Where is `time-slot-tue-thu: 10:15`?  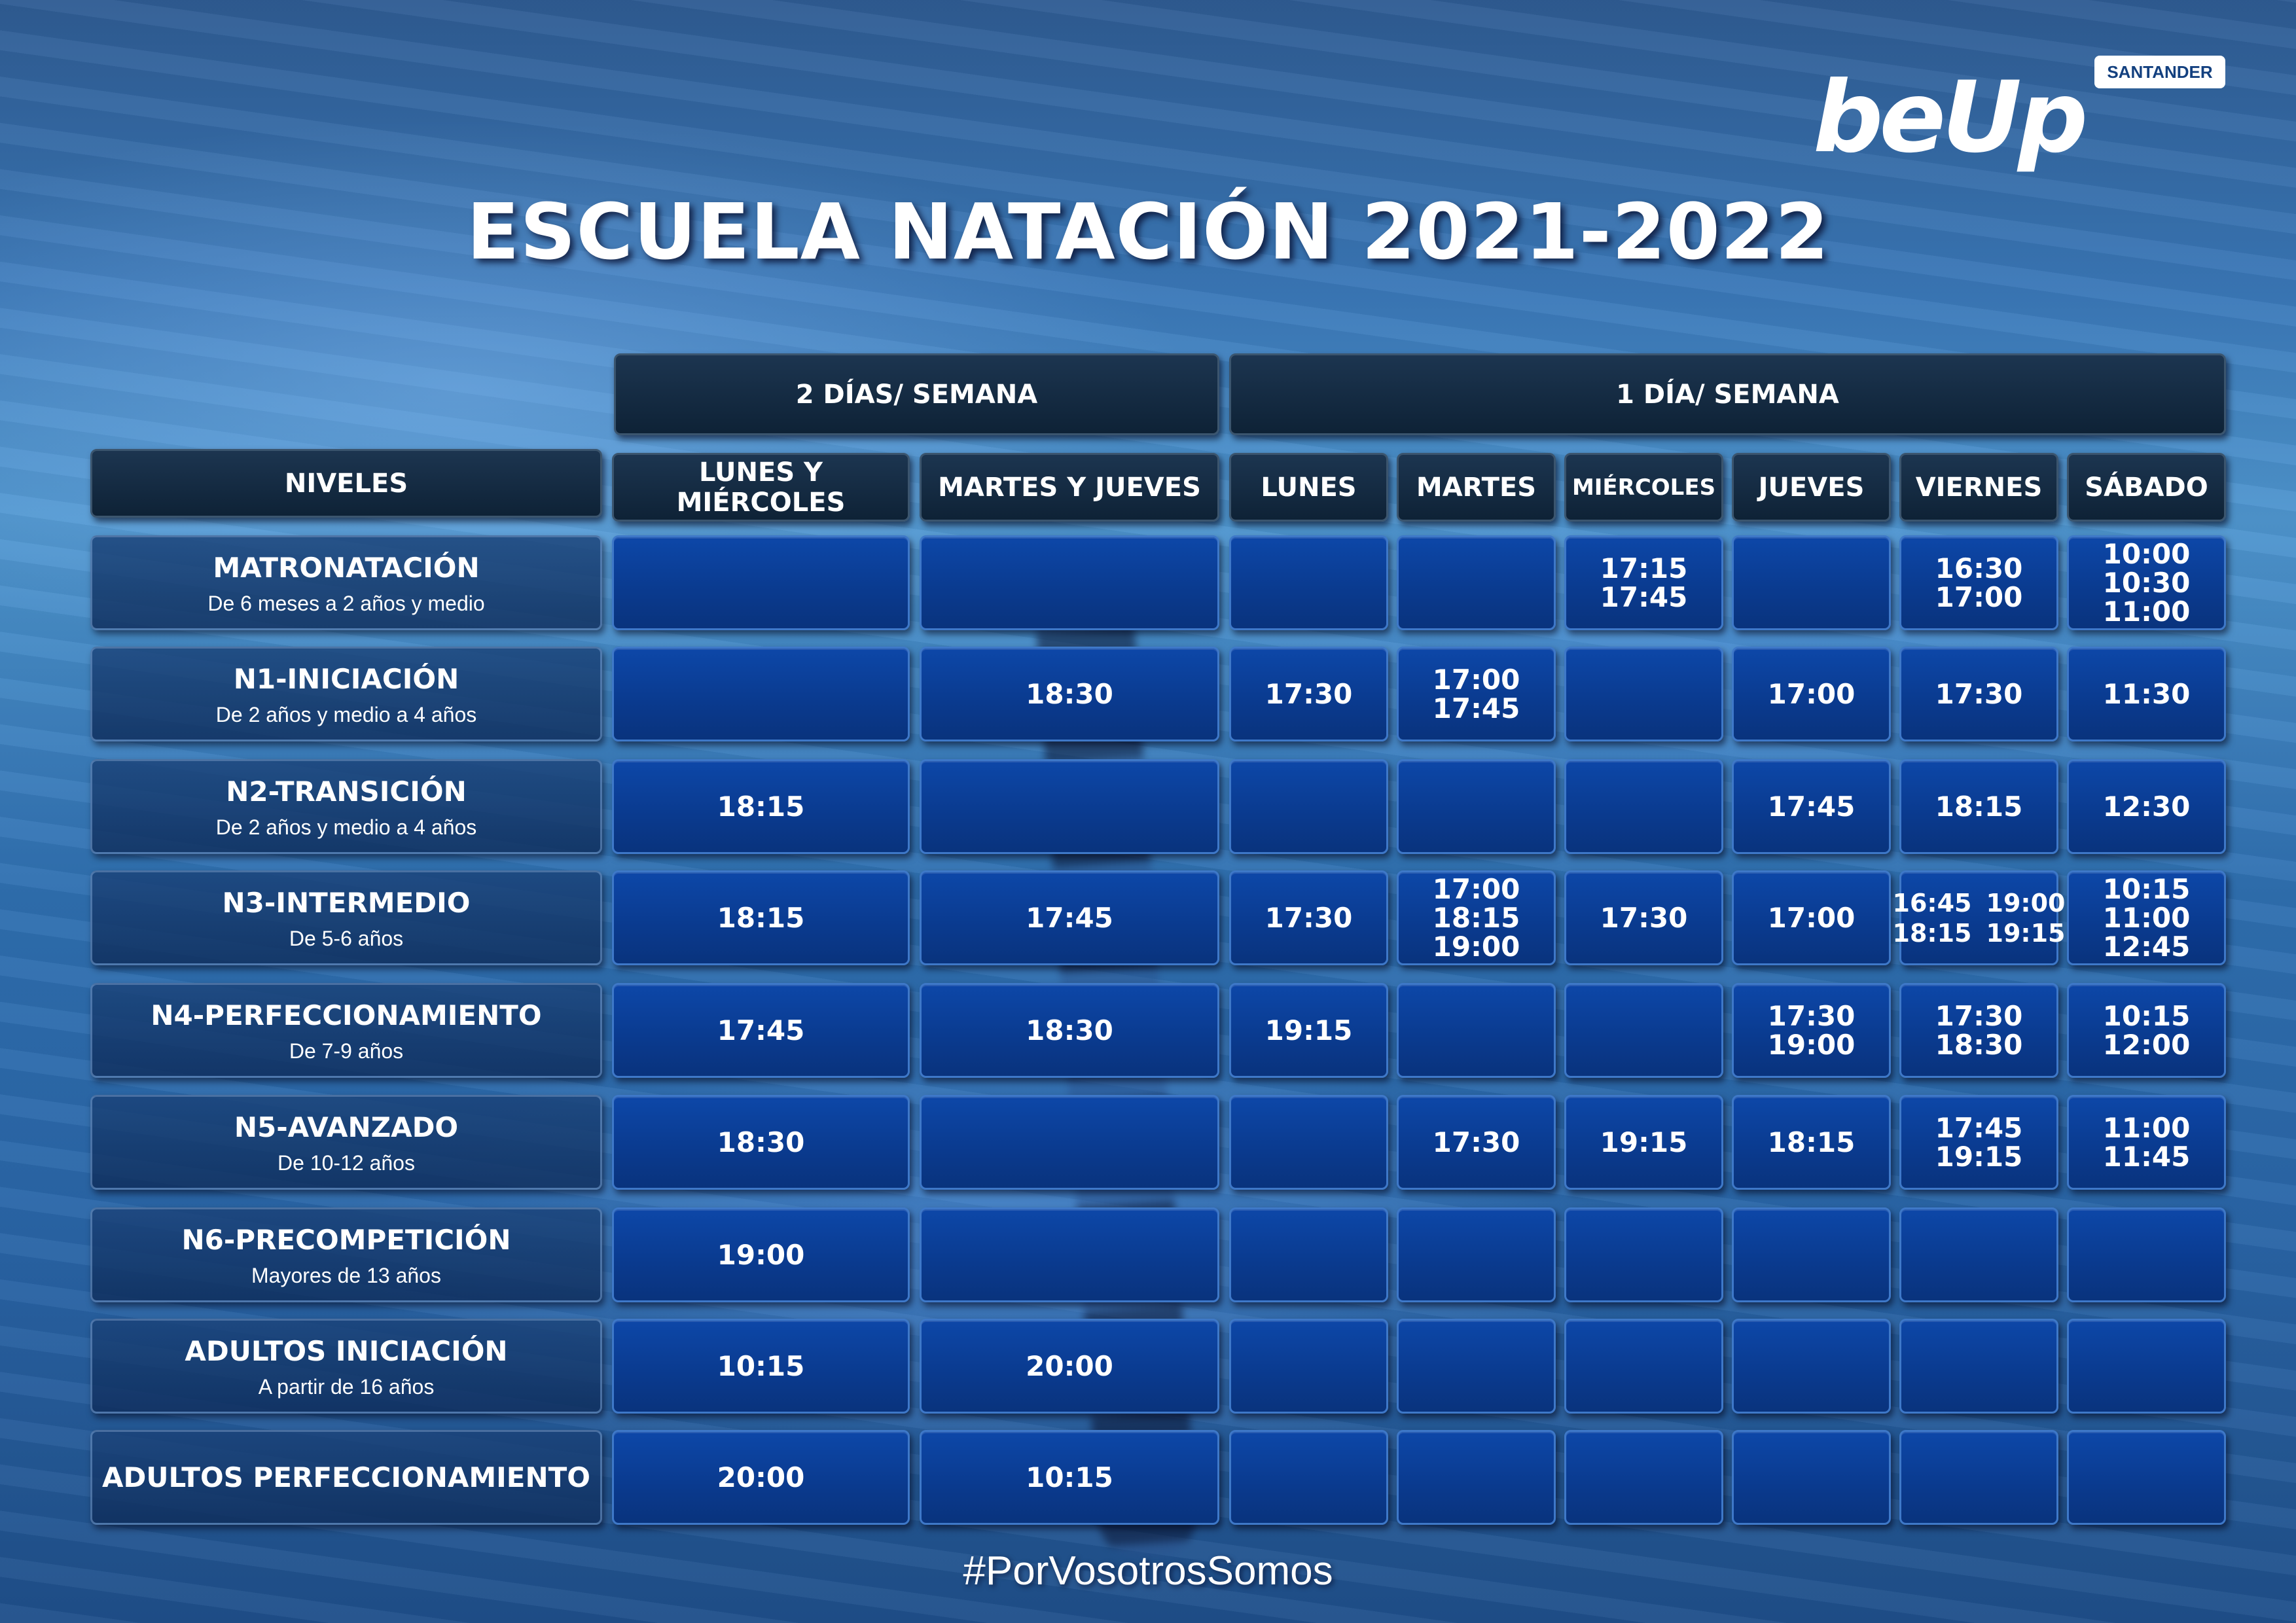 time-slot-tue-thu: 10:15 is located at coordinates (1069, 1478).